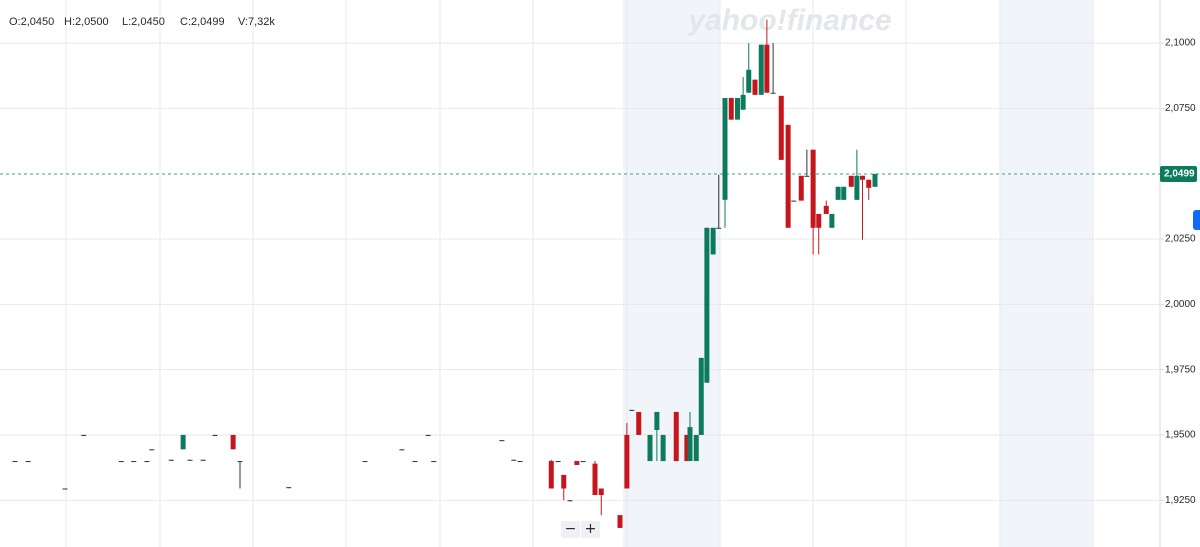 The image size is (1200, 547). I want to click on last-price-tag, so click(1178, 173).